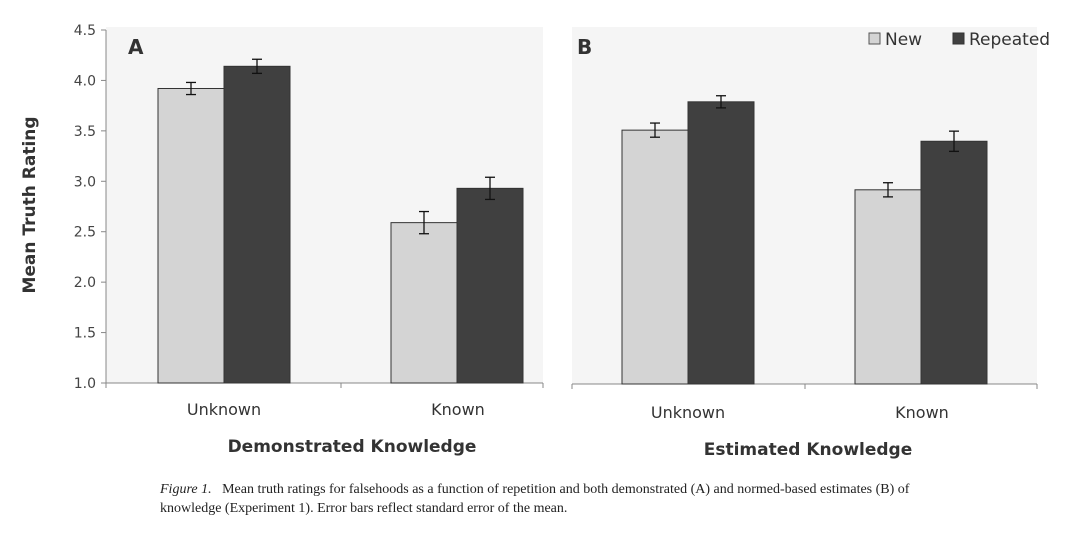 The width and height of the screenshot is (1080, 544). I want to click on y-tick-label-0: 1.0, so click(85, 384).